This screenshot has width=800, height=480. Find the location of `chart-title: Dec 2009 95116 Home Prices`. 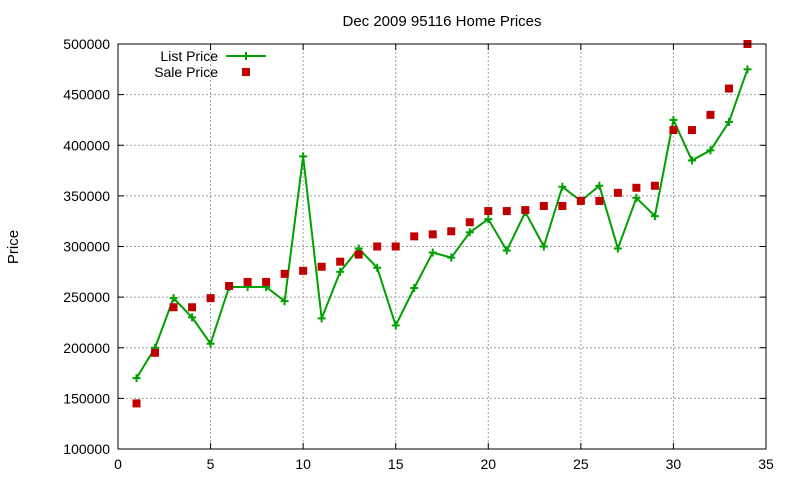

chart-title: Dec 2009 95116 Home Prices is located at coordinates (442, 21).